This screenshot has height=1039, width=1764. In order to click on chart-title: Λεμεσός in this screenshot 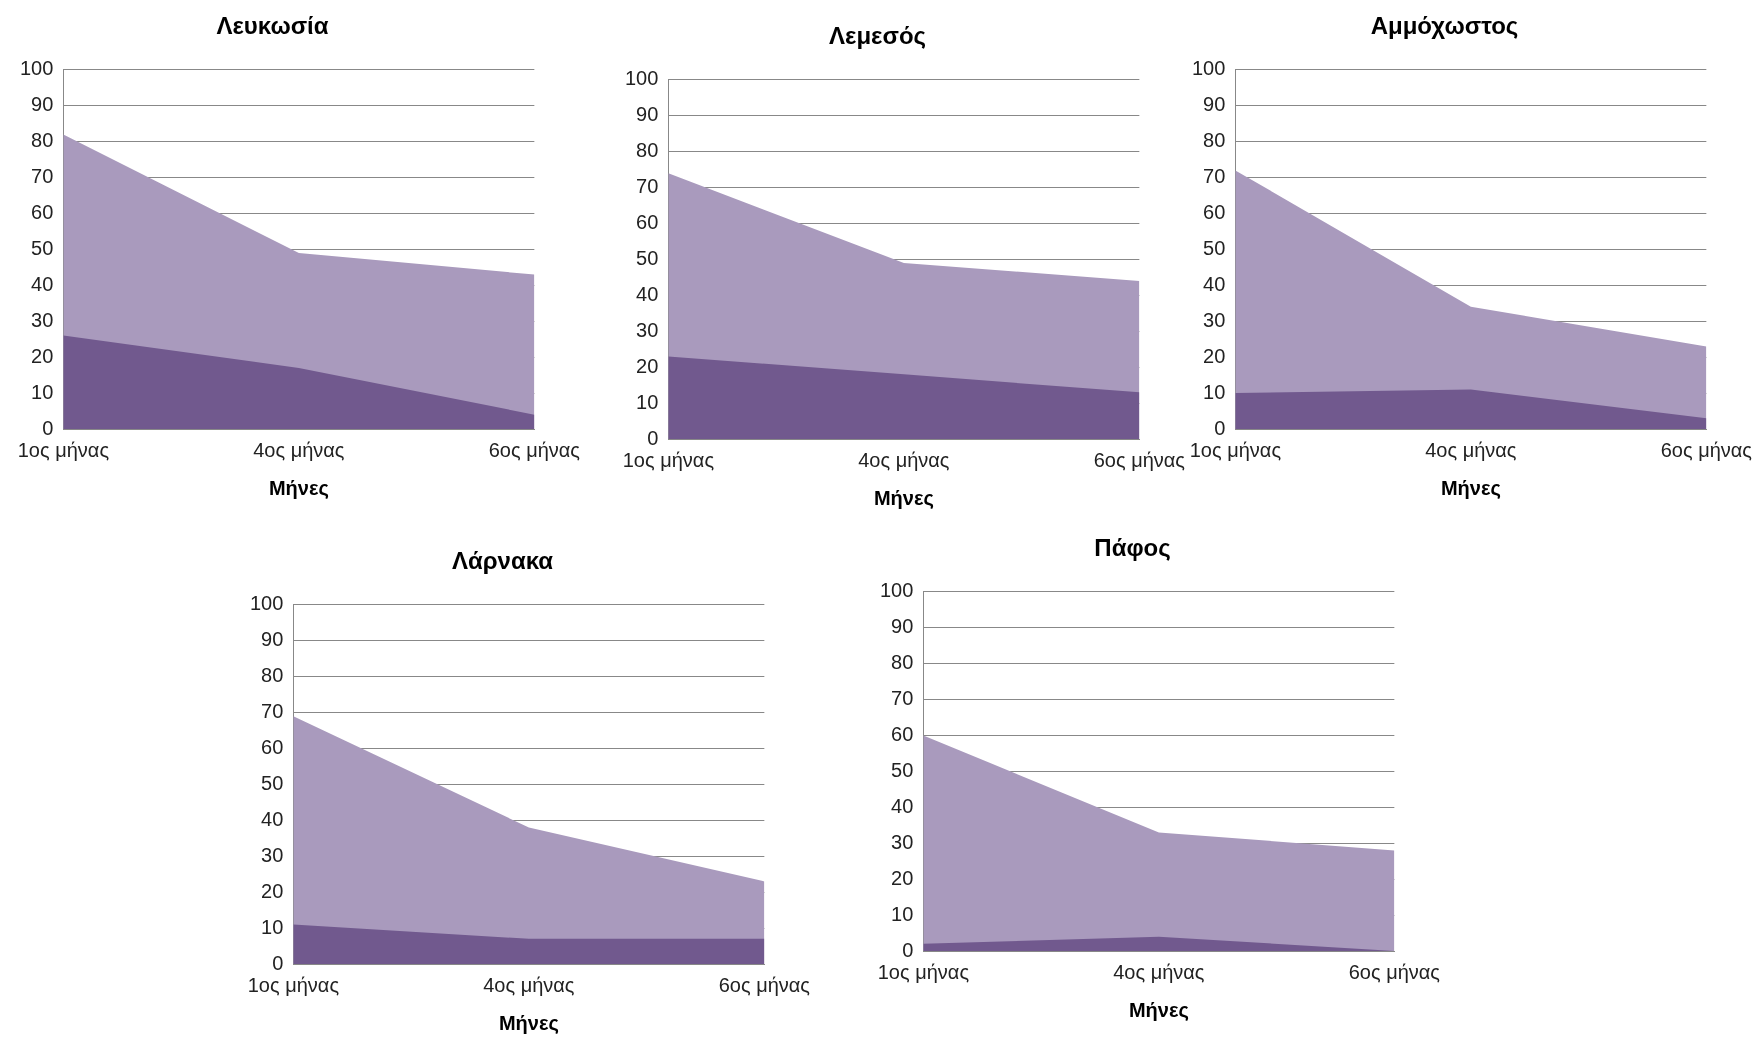, I will do `click(877, 36)`.